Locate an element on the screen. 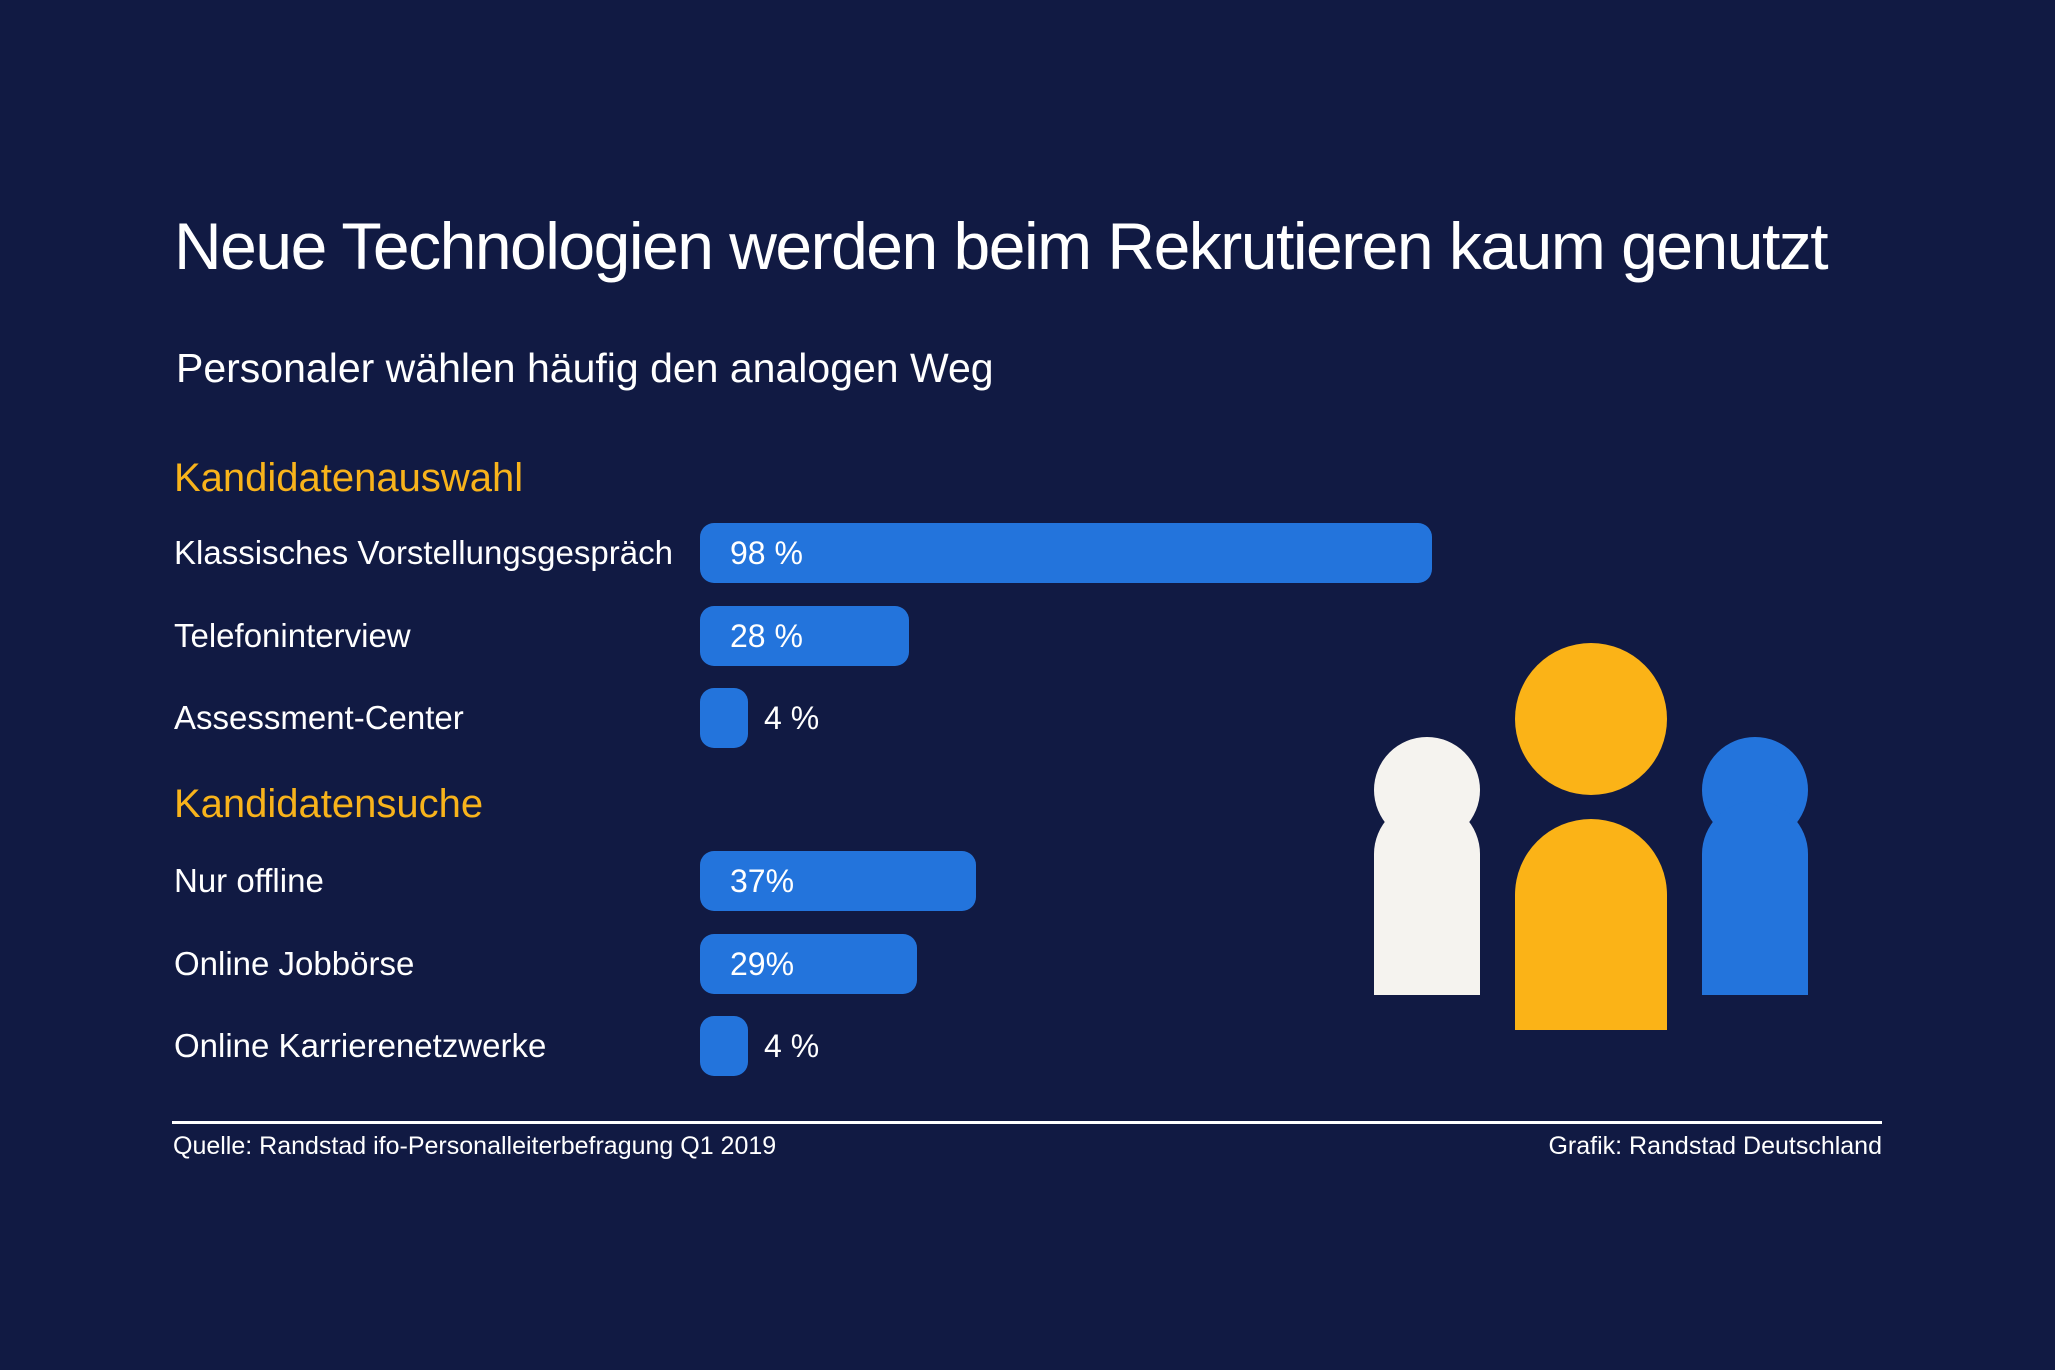 The image size is (2055, 1370). bar-value-label: 28 % is located at coordinates (766, 636).